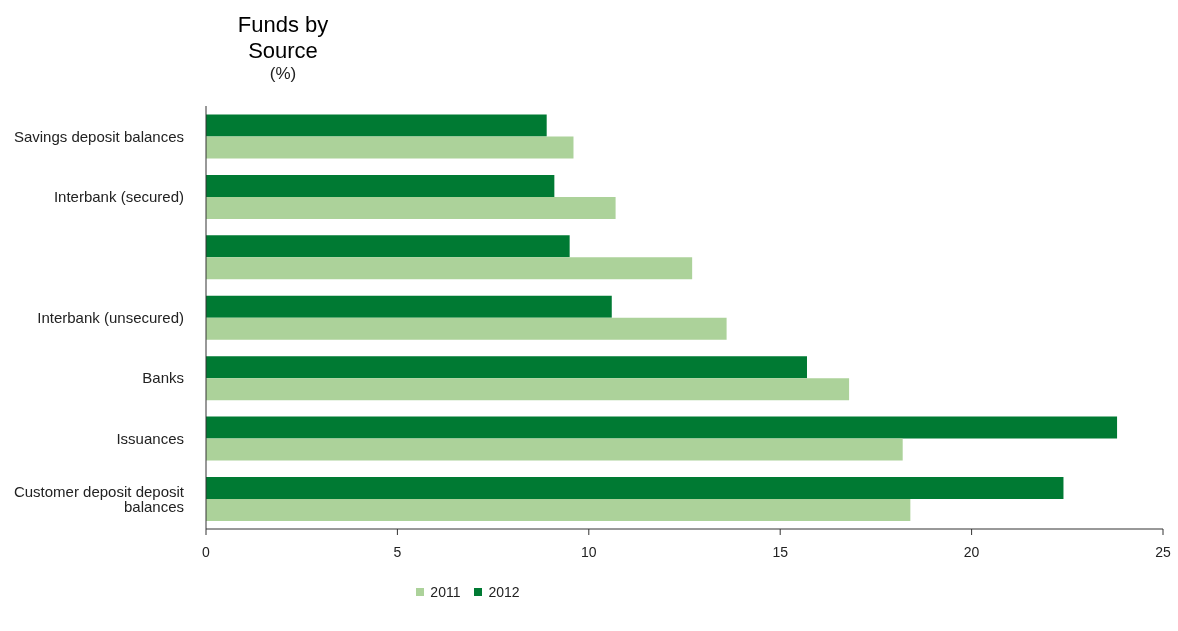  I want to click on y-tick-label: Banks, so click(163, 378).